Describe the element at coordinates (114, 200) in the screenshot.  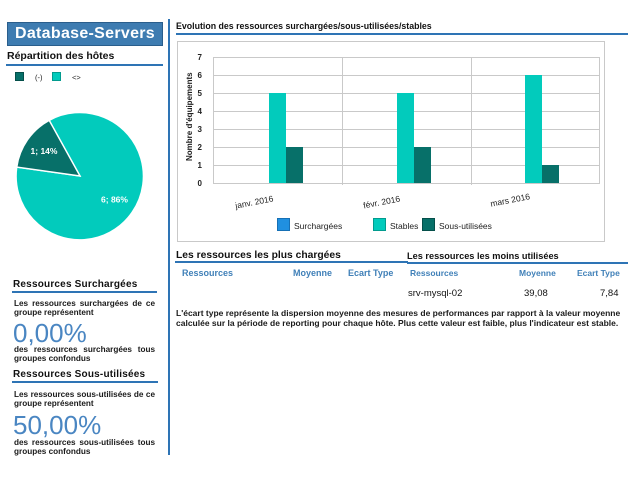
I see `svg-text: 6; 86%` at that location.